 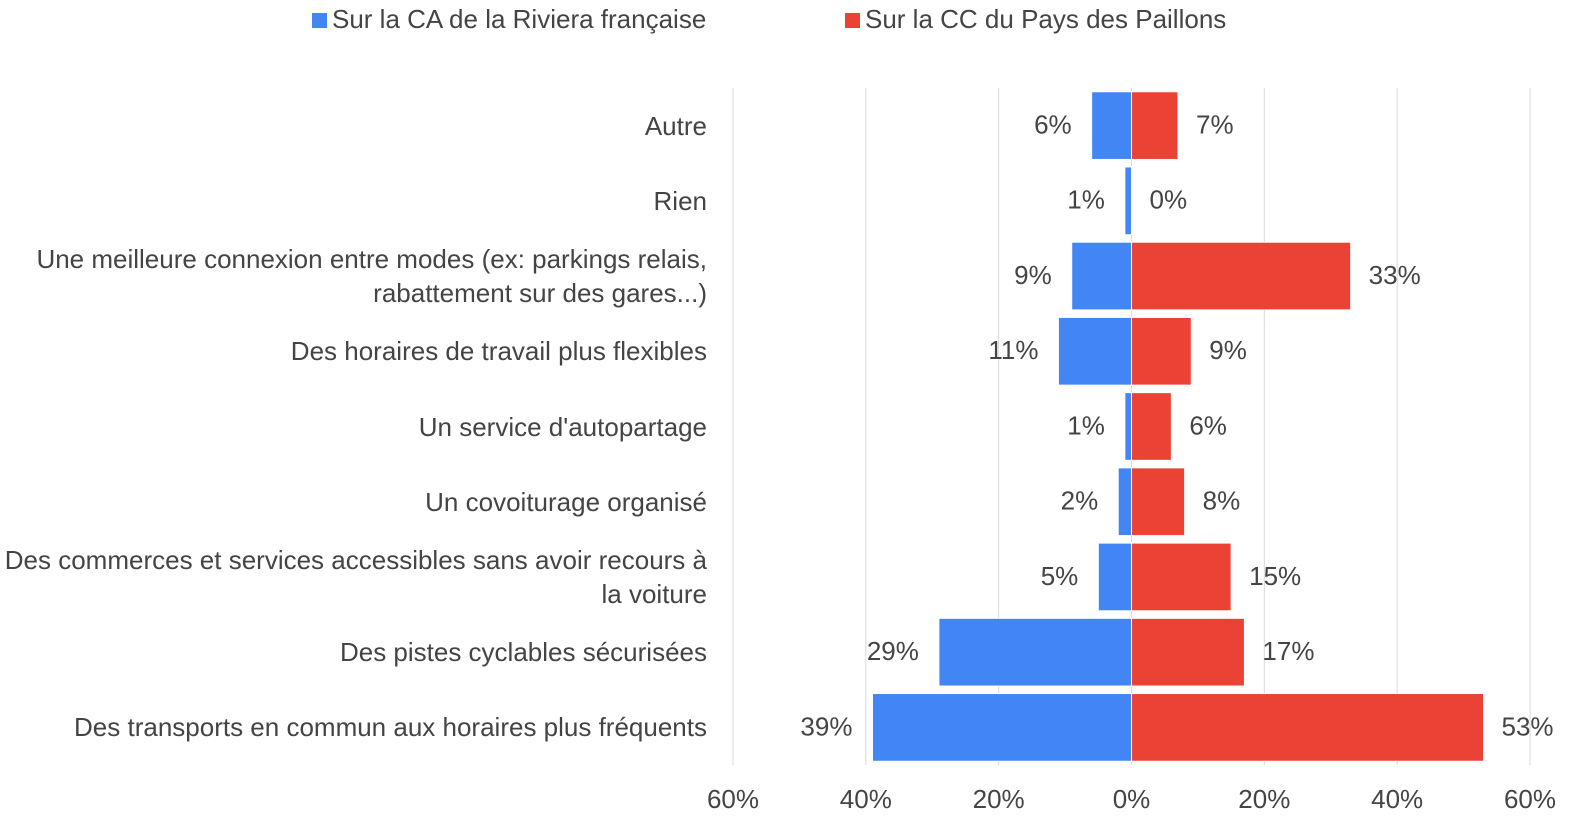 What do you see at coordinates (1528, 726) in the screenshot?
I see `data-label: 53%` at bounding box center [1528, 726].